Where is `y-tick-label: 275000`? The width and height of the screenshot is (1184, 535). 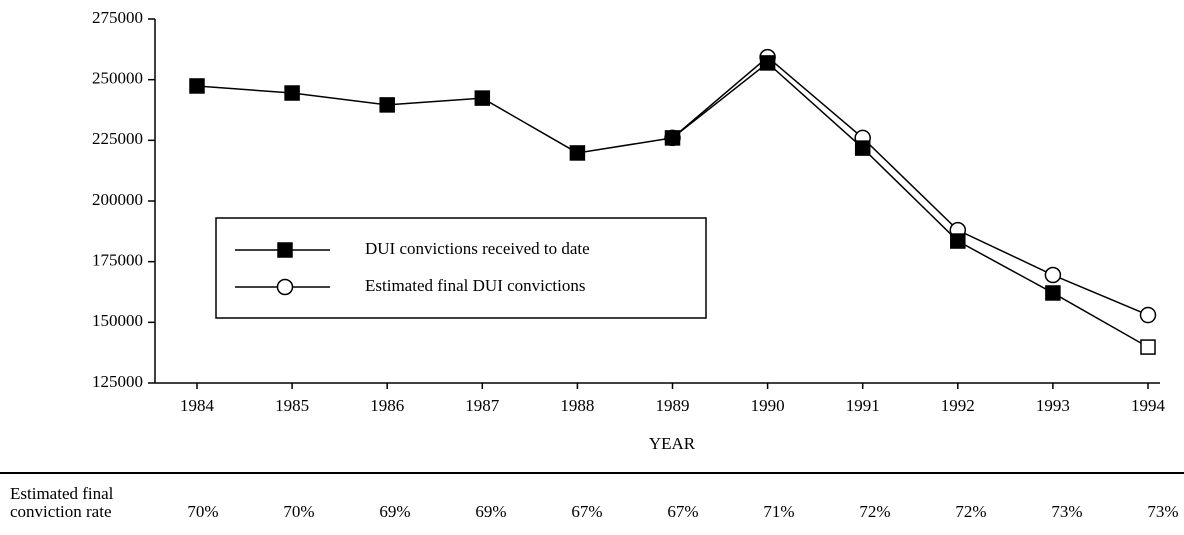 y-tick-label: 275000 is located at coordinates (117, 17).